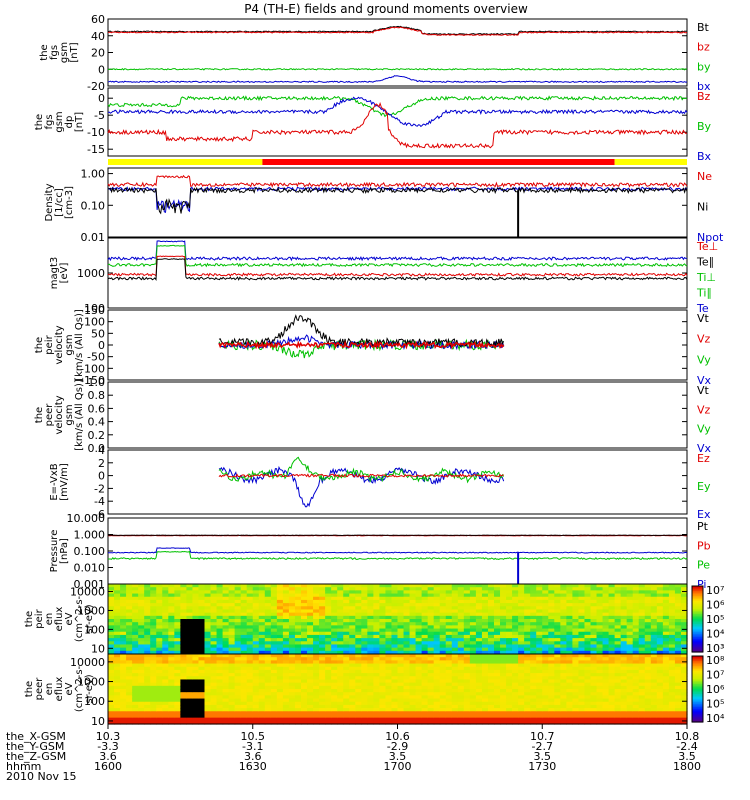 The height and width of the screenshot is (800, 750). Describe the element at coordinates (686, 746) in the screenshot. I see `x-axis-value: -2.4` at that location.